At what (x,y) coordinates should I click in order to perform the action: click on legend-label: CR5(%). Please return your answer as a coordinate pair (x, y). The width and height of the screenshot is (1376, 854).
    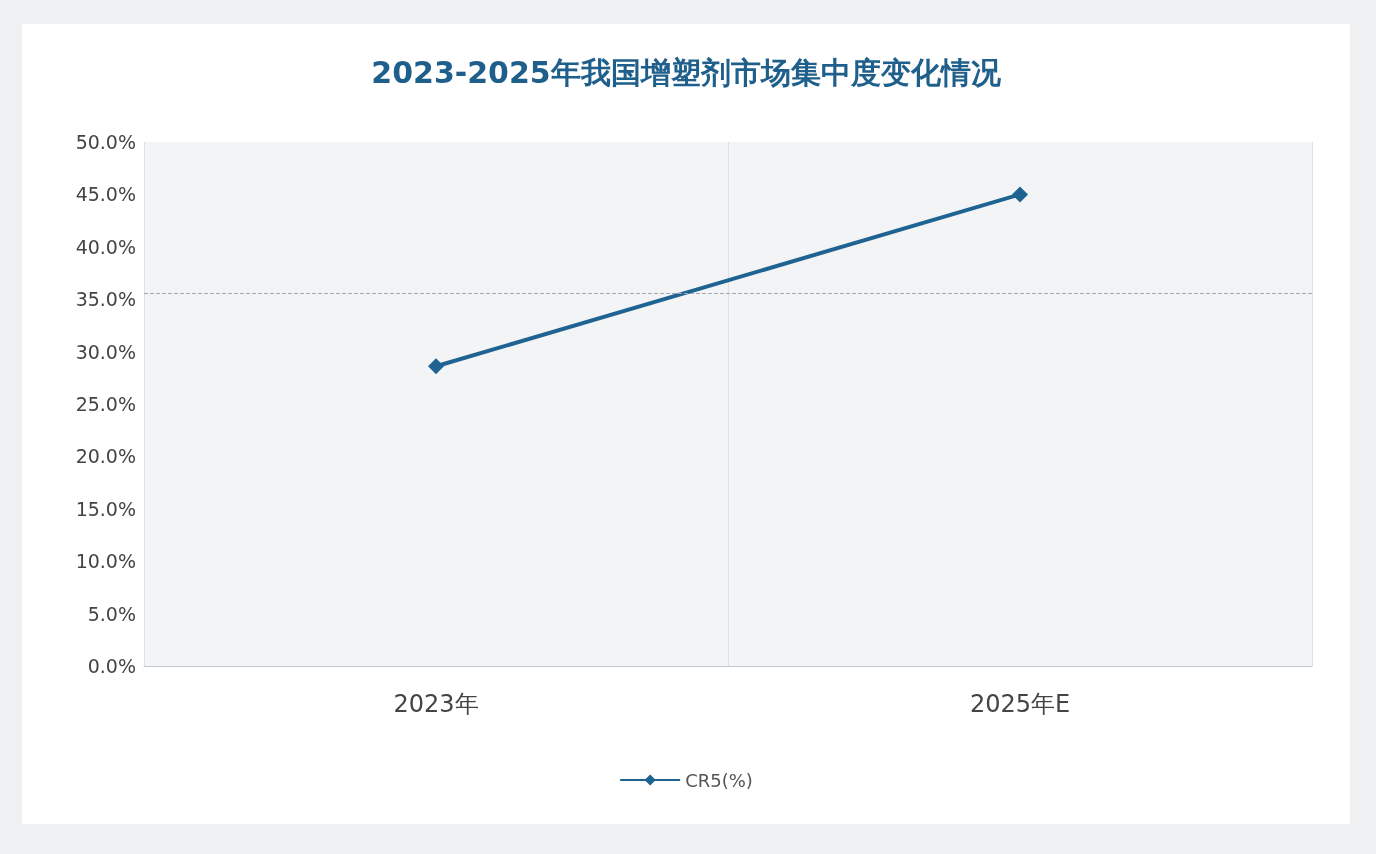
    Looking at the image, I should click on (719, 780).